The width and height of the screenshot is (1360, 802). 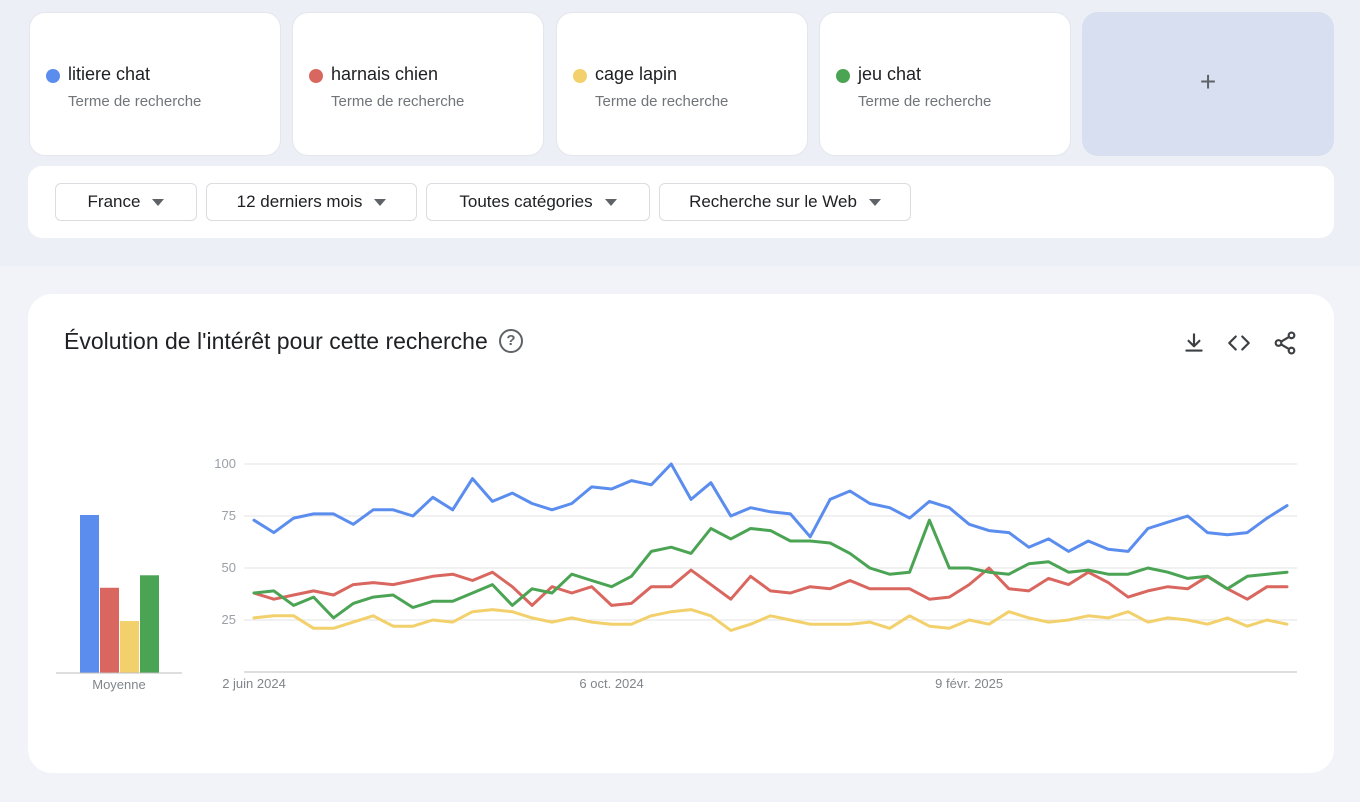 I want to click on term-name: jeu chat, so click(x=890, y=74).